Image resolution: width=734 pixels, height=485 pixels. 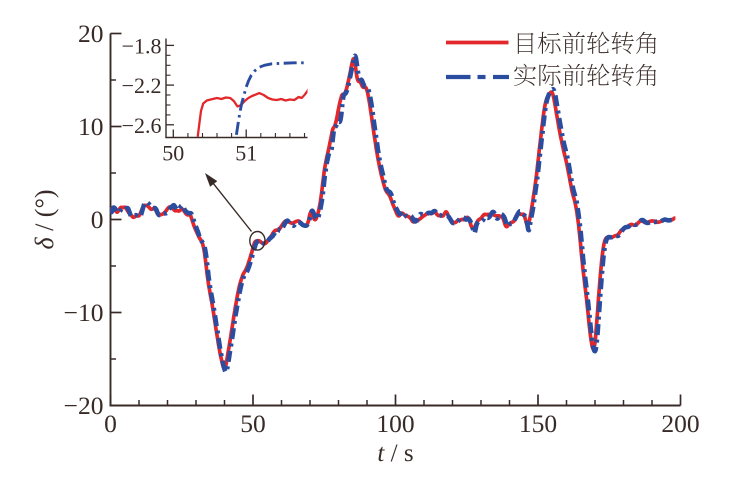 I want to click on svg-text: 20, so click(x=91, y=33).